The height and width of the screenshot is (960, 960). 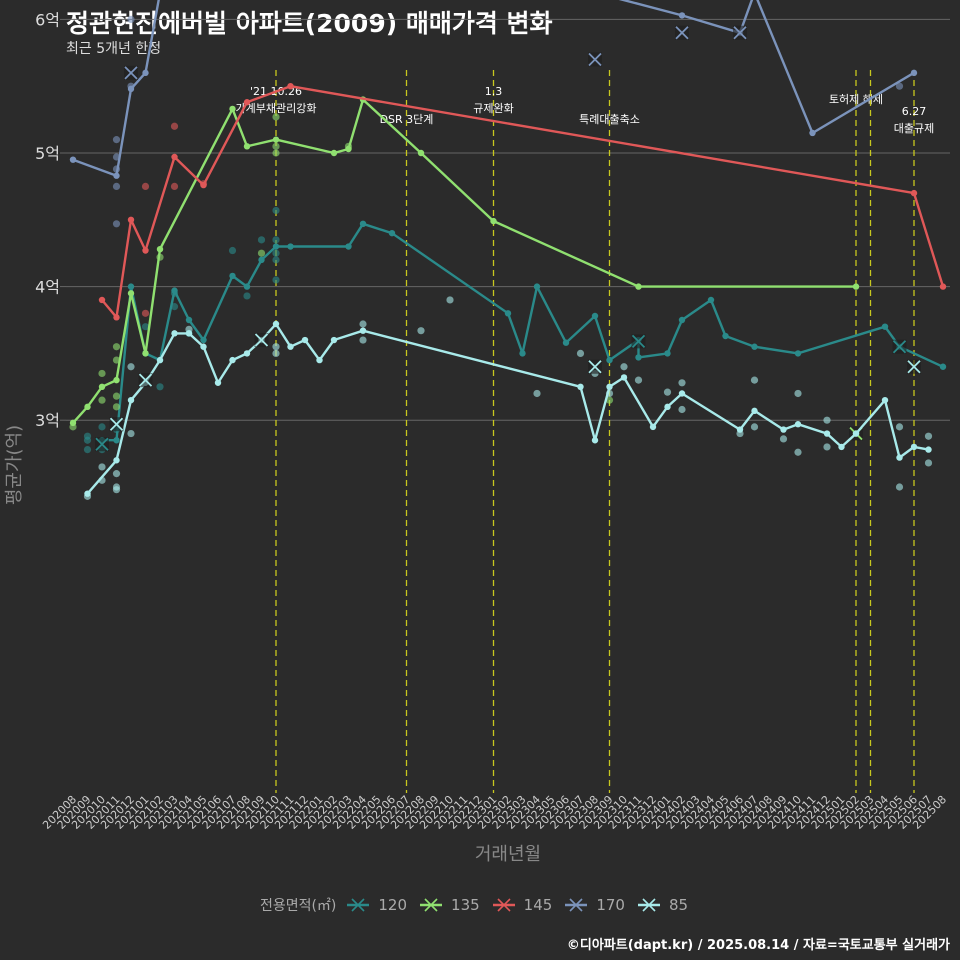 What do you see at coordinates (508, 854) in the screenshot?
I see `x-axis-label: 거래년월` at bounding box center [508, 854].